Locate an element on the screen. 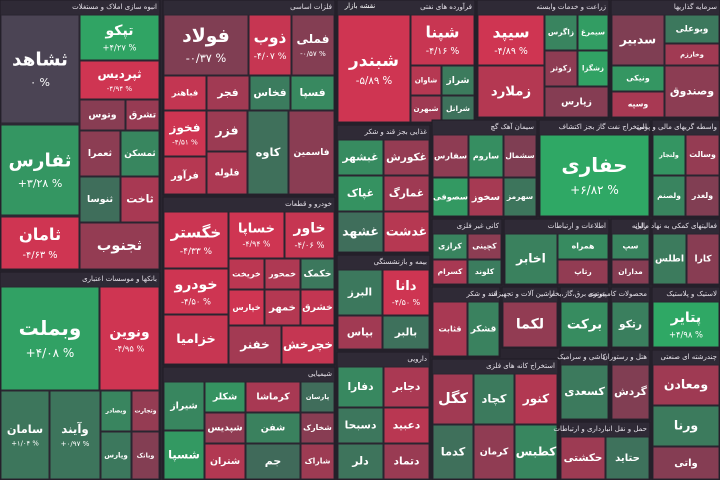 The image size is (720, 480). tile-label: شاراک is located at coordinates (318, 461).